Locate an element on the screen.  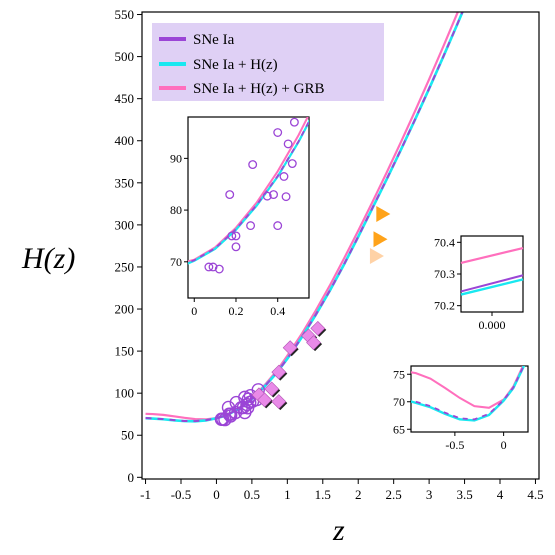
y-tick-label: 450 is located at coordinates (125, 98).